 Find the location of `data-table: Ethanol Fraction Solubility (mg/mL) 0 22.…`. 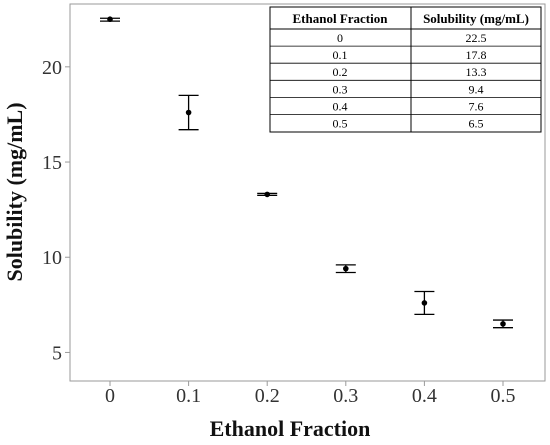

data-table: Ethanol Fraction Solubility (mg/mL) 0 22.… is located at coordinates (405, 69).